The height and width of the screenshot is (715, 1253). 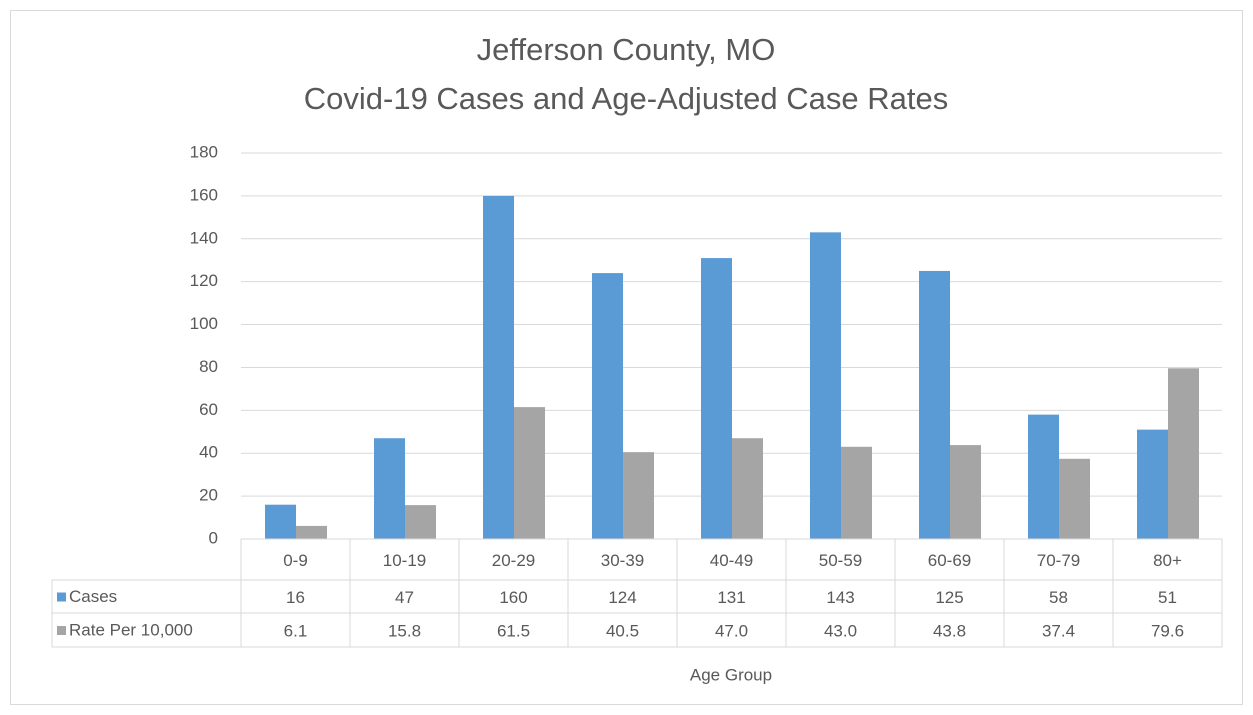 What do you see at coordinates (296, 630) in the screenshot?
I see `table-value: 6.1` at bounding box center [296, 630].